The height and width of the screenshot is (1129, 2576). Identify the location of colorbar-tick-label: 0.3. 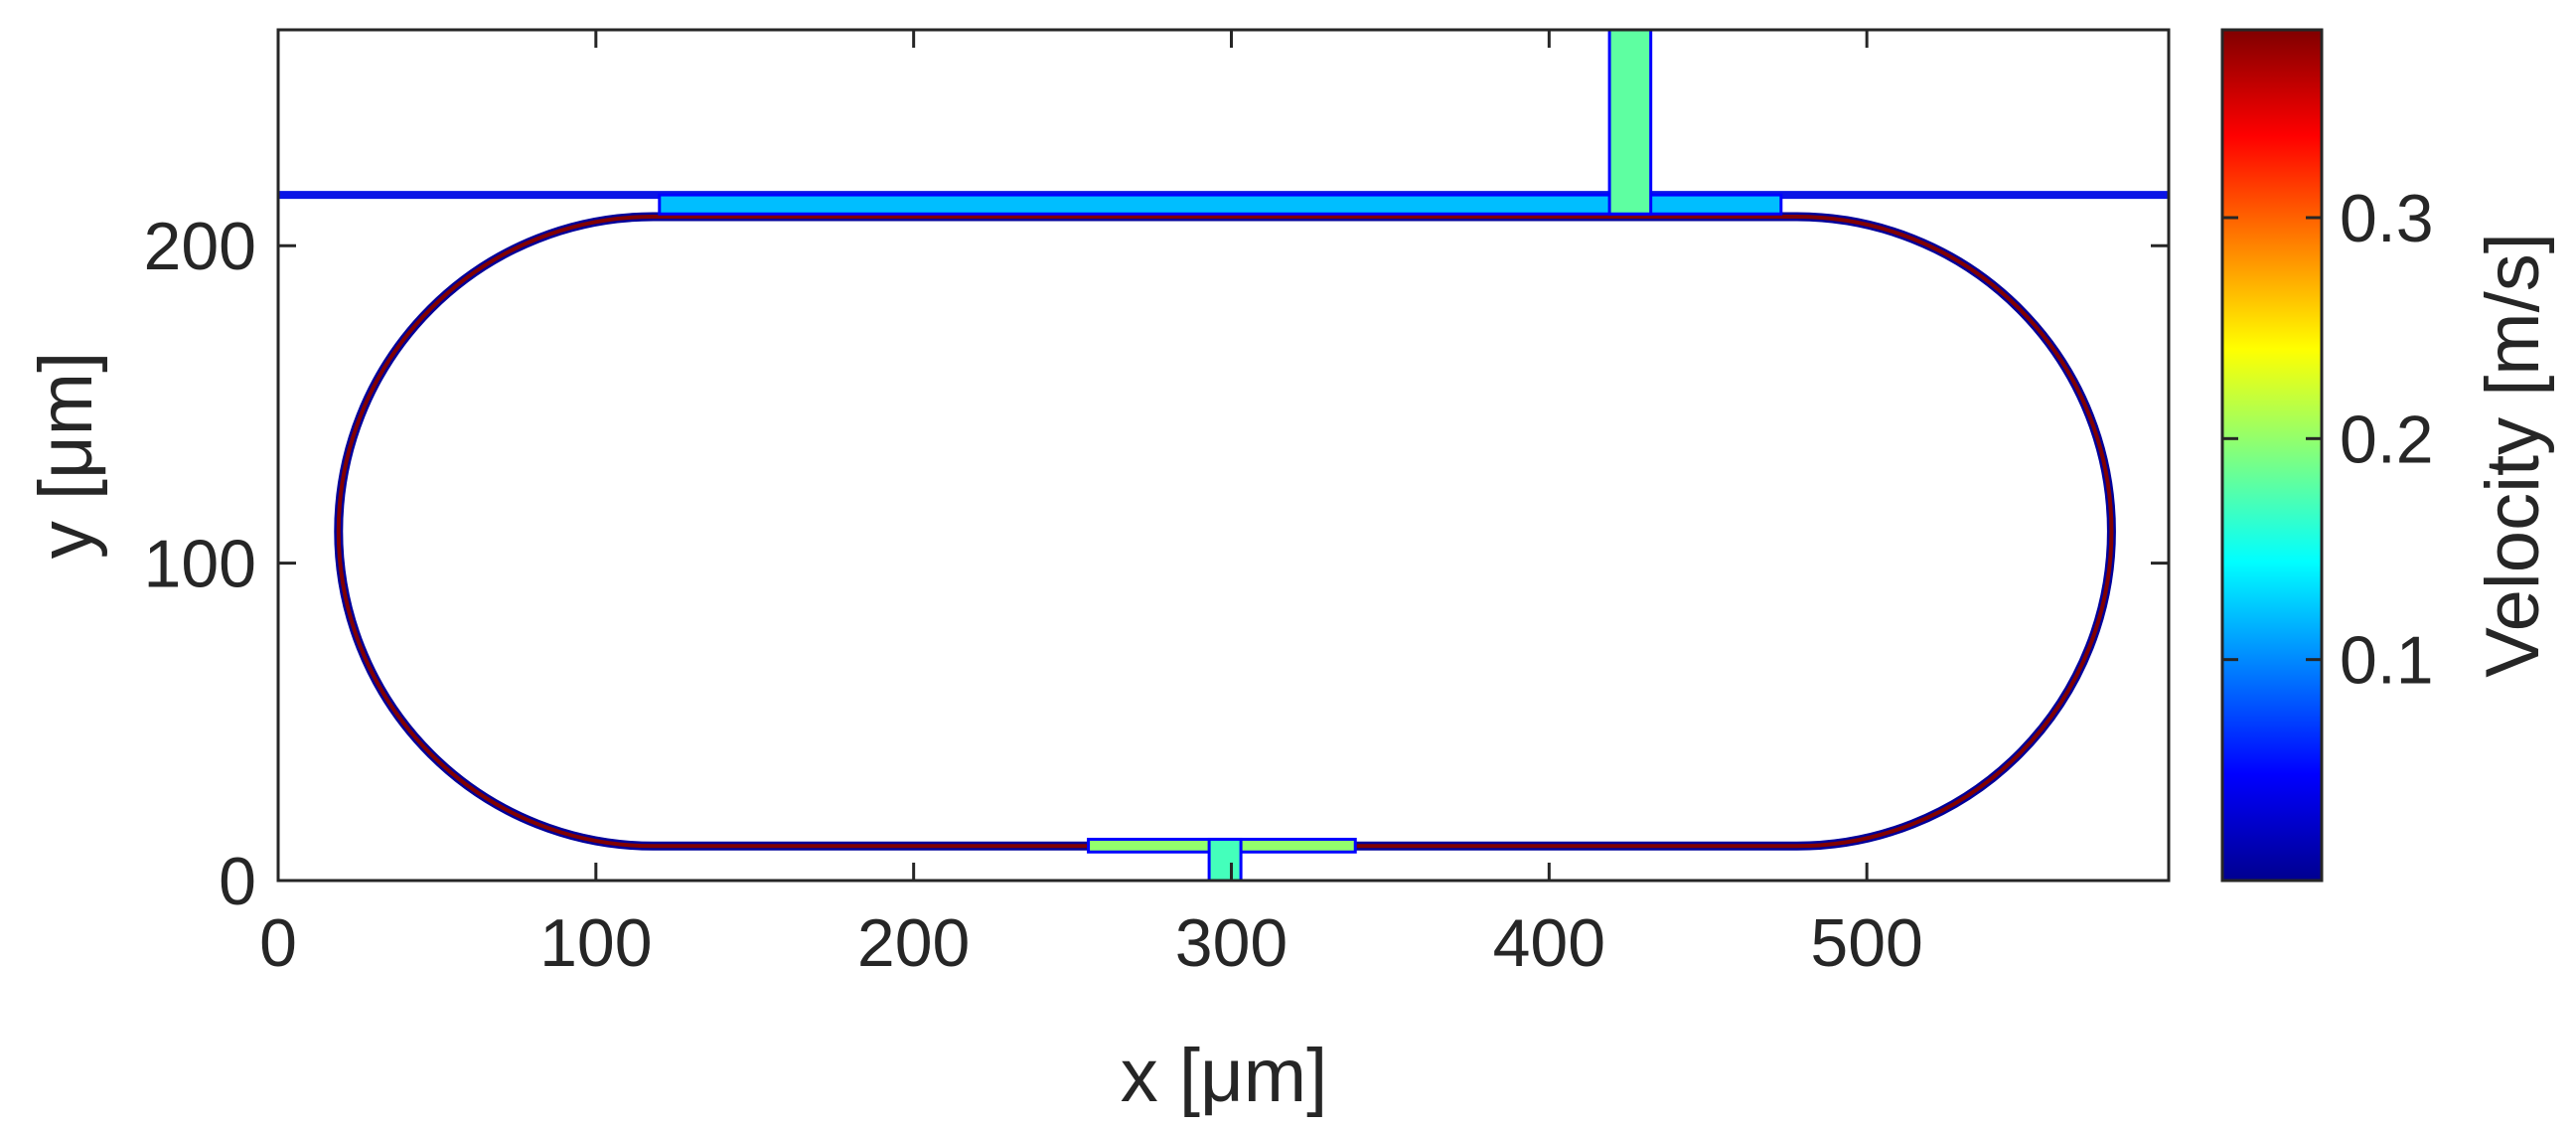
(2387, 218).